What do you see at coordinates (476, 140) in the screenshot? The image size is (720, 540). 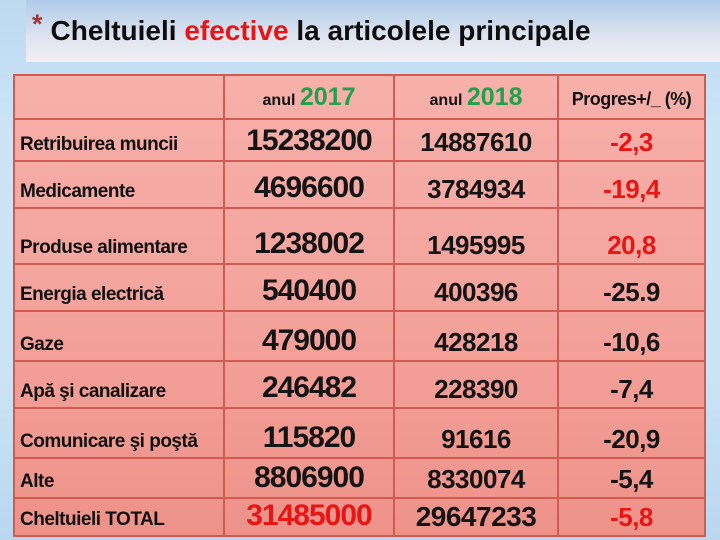 I see `value-2018: 14887610` at bounding box center [476, 140].